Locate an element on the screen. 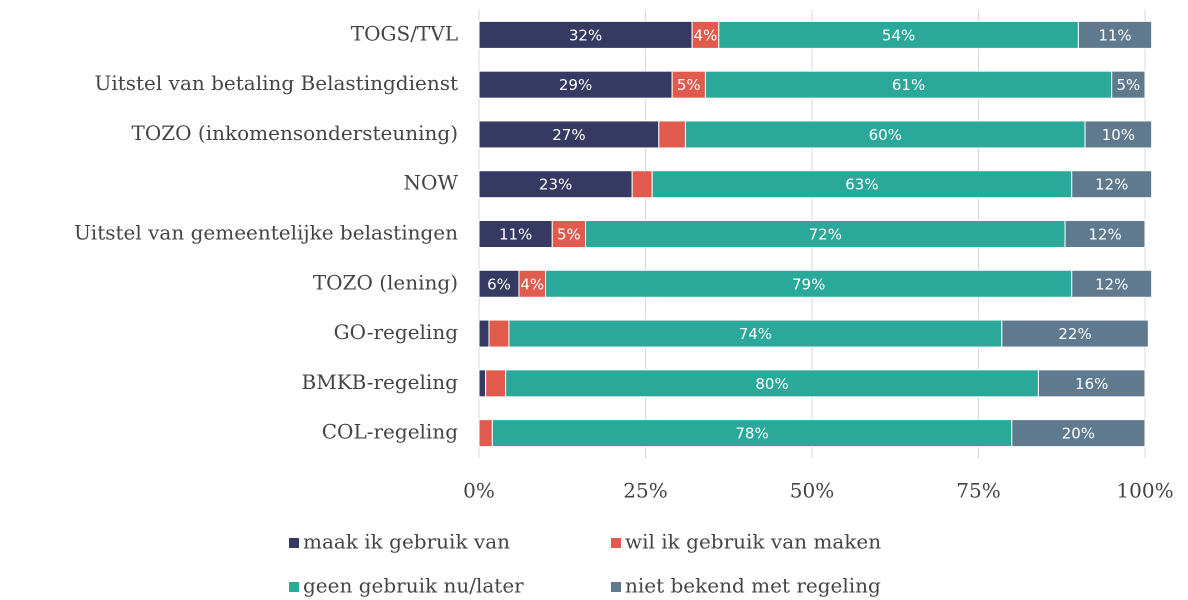 This screenshot has width=1188, height=600. value-label: 54% is located at coordinates (898, 35).